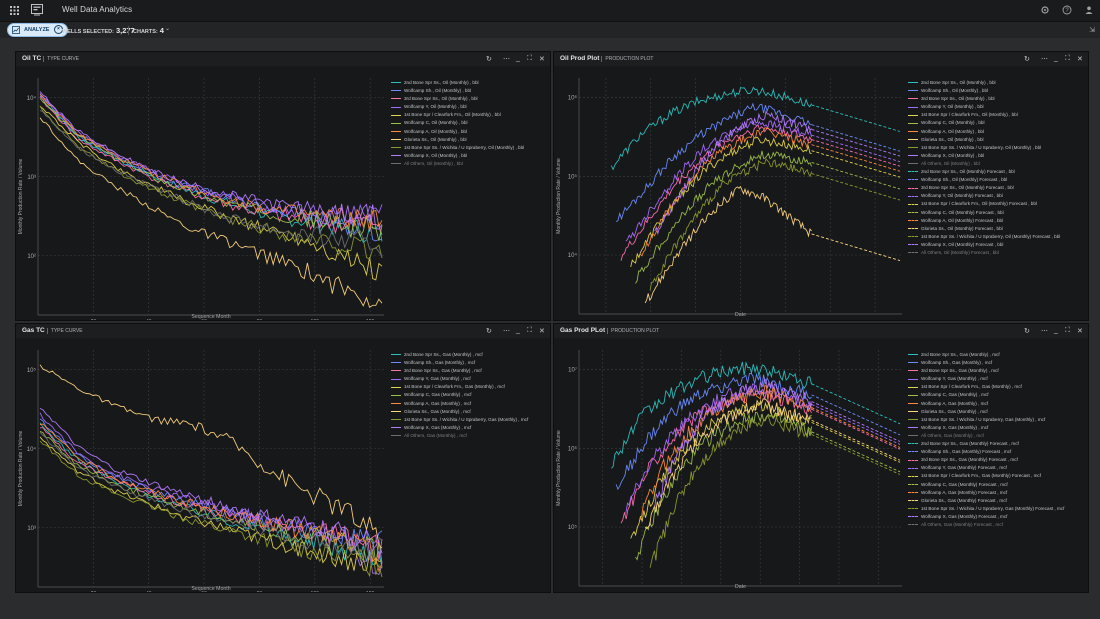 Image resolution: width=1100 pixels, height=619 pixels. Describe the element at coordinates (573, 98) in the screenshot. I see `y-tick-label: 10⁶` at that location.